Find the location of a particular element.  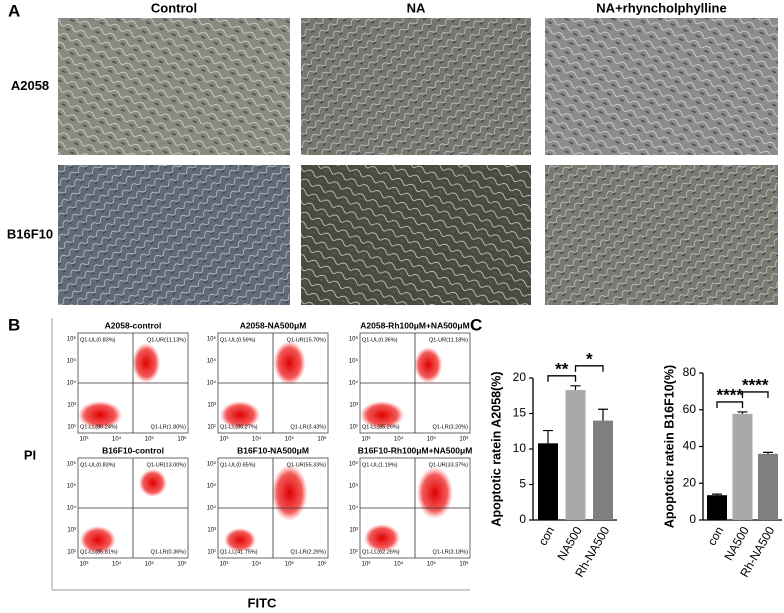

quadrant-label: Q1-LR(3.20%) is located at coordinates (451, 427).